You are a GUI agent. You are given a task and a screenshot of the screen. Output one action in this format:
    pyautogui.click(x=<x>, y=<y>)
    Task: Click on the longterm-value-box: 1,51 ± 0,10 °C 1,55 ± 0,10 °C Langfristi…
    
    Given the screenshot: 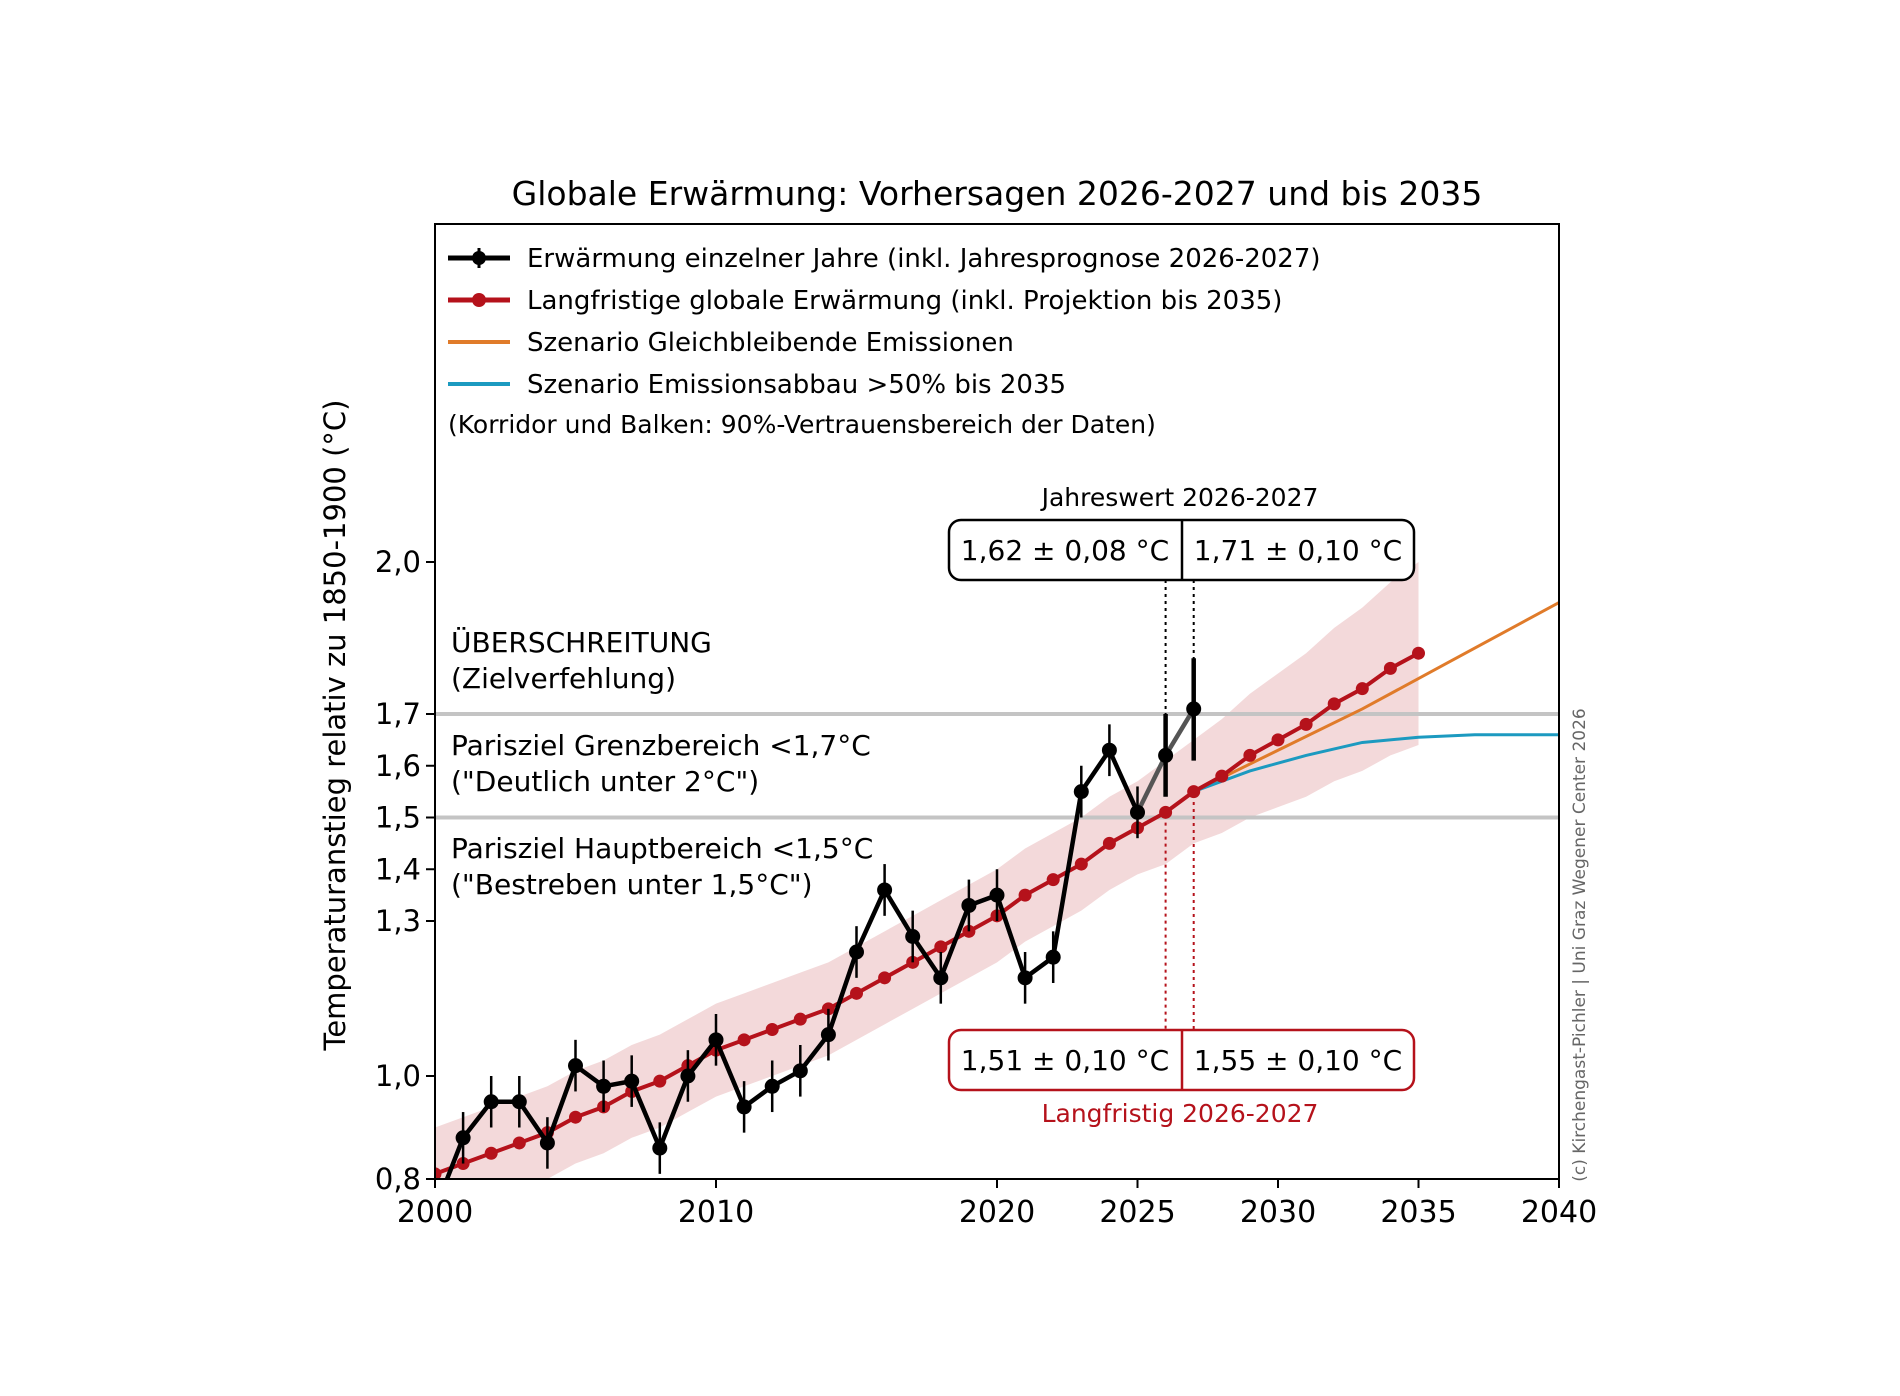 What is the action you would take?
    pyautogui.click(x=1181, y=1078)
    